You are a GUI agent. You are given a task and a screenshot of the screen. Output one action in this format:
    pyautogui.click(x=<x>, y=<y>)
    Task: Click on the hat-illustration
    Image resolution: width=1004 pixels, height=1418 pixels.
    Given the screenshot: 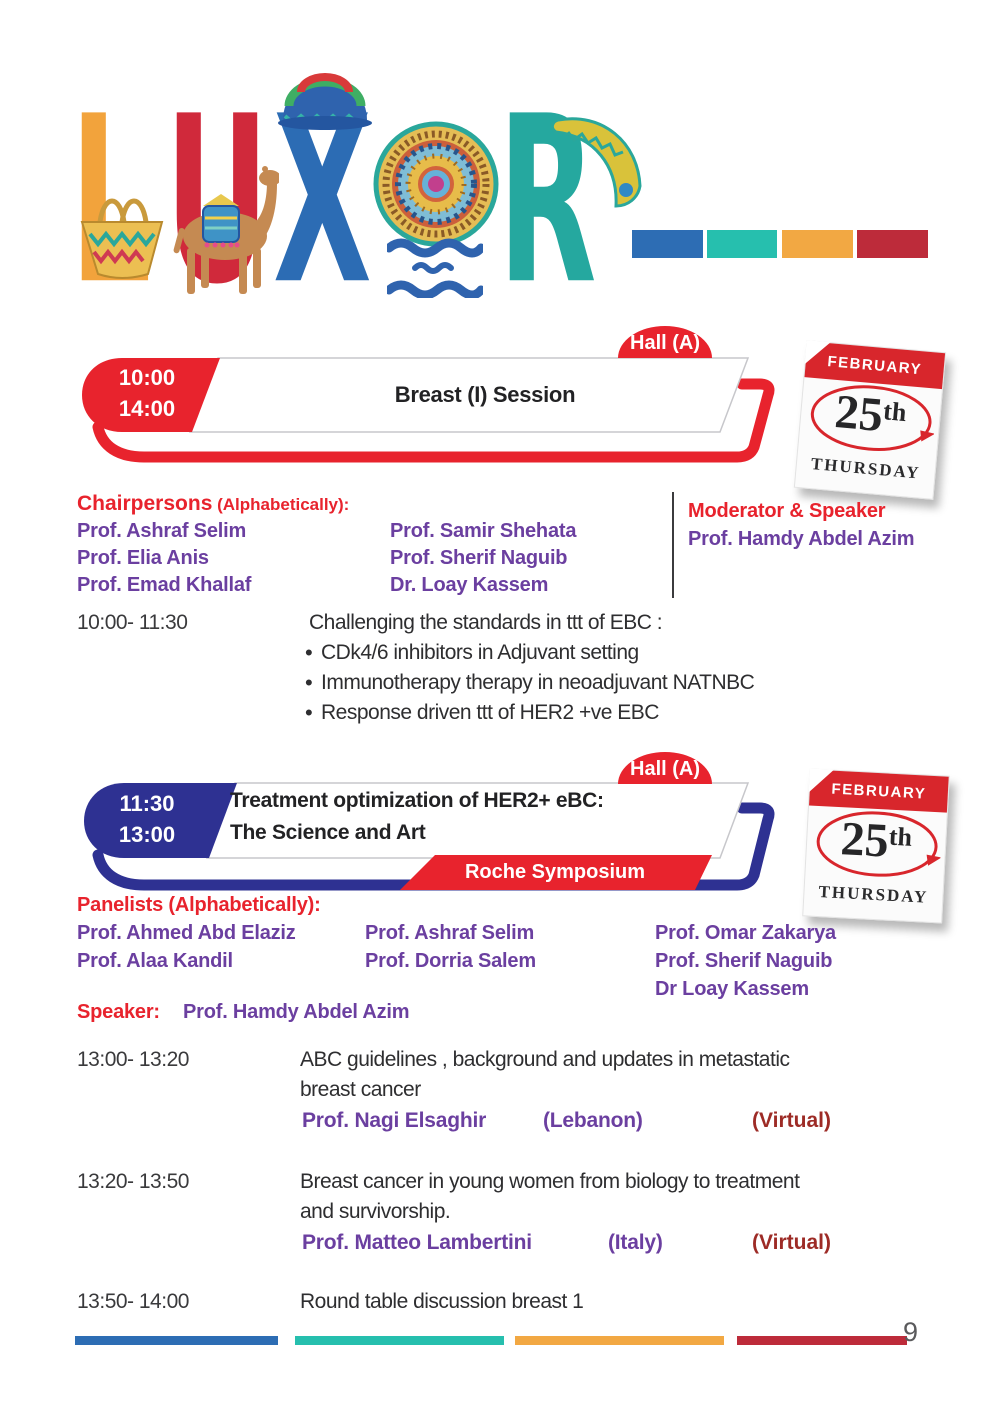 What is the action you would take?
    pyautogui.click(x=325, y=101)
    